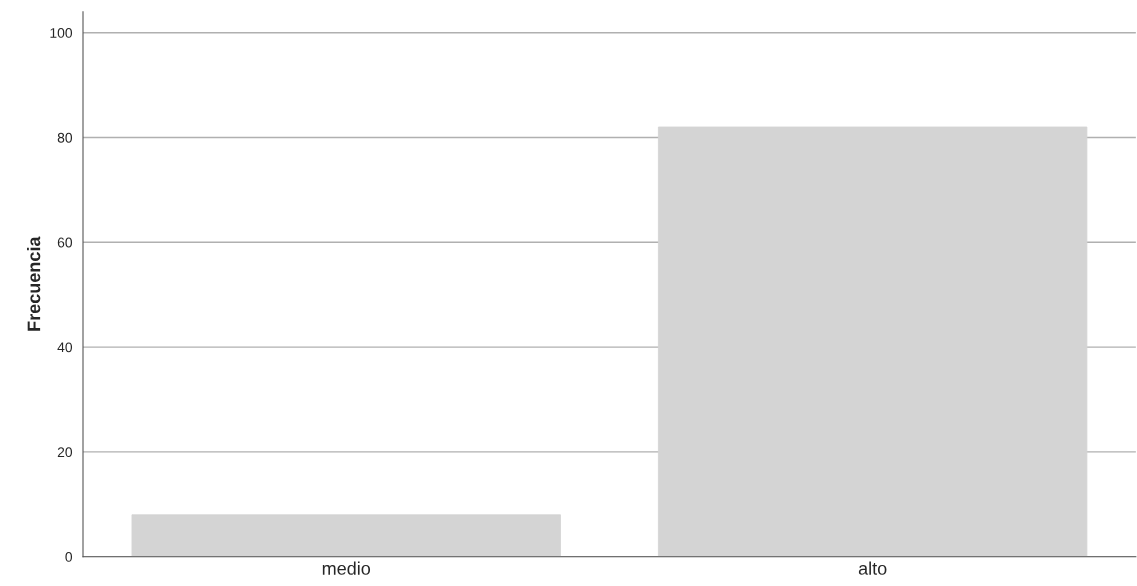  What do you see at coordinates (69, 557) in the screenshot?
I see `y-tick-label: 0` at bounding box center [69, 557].